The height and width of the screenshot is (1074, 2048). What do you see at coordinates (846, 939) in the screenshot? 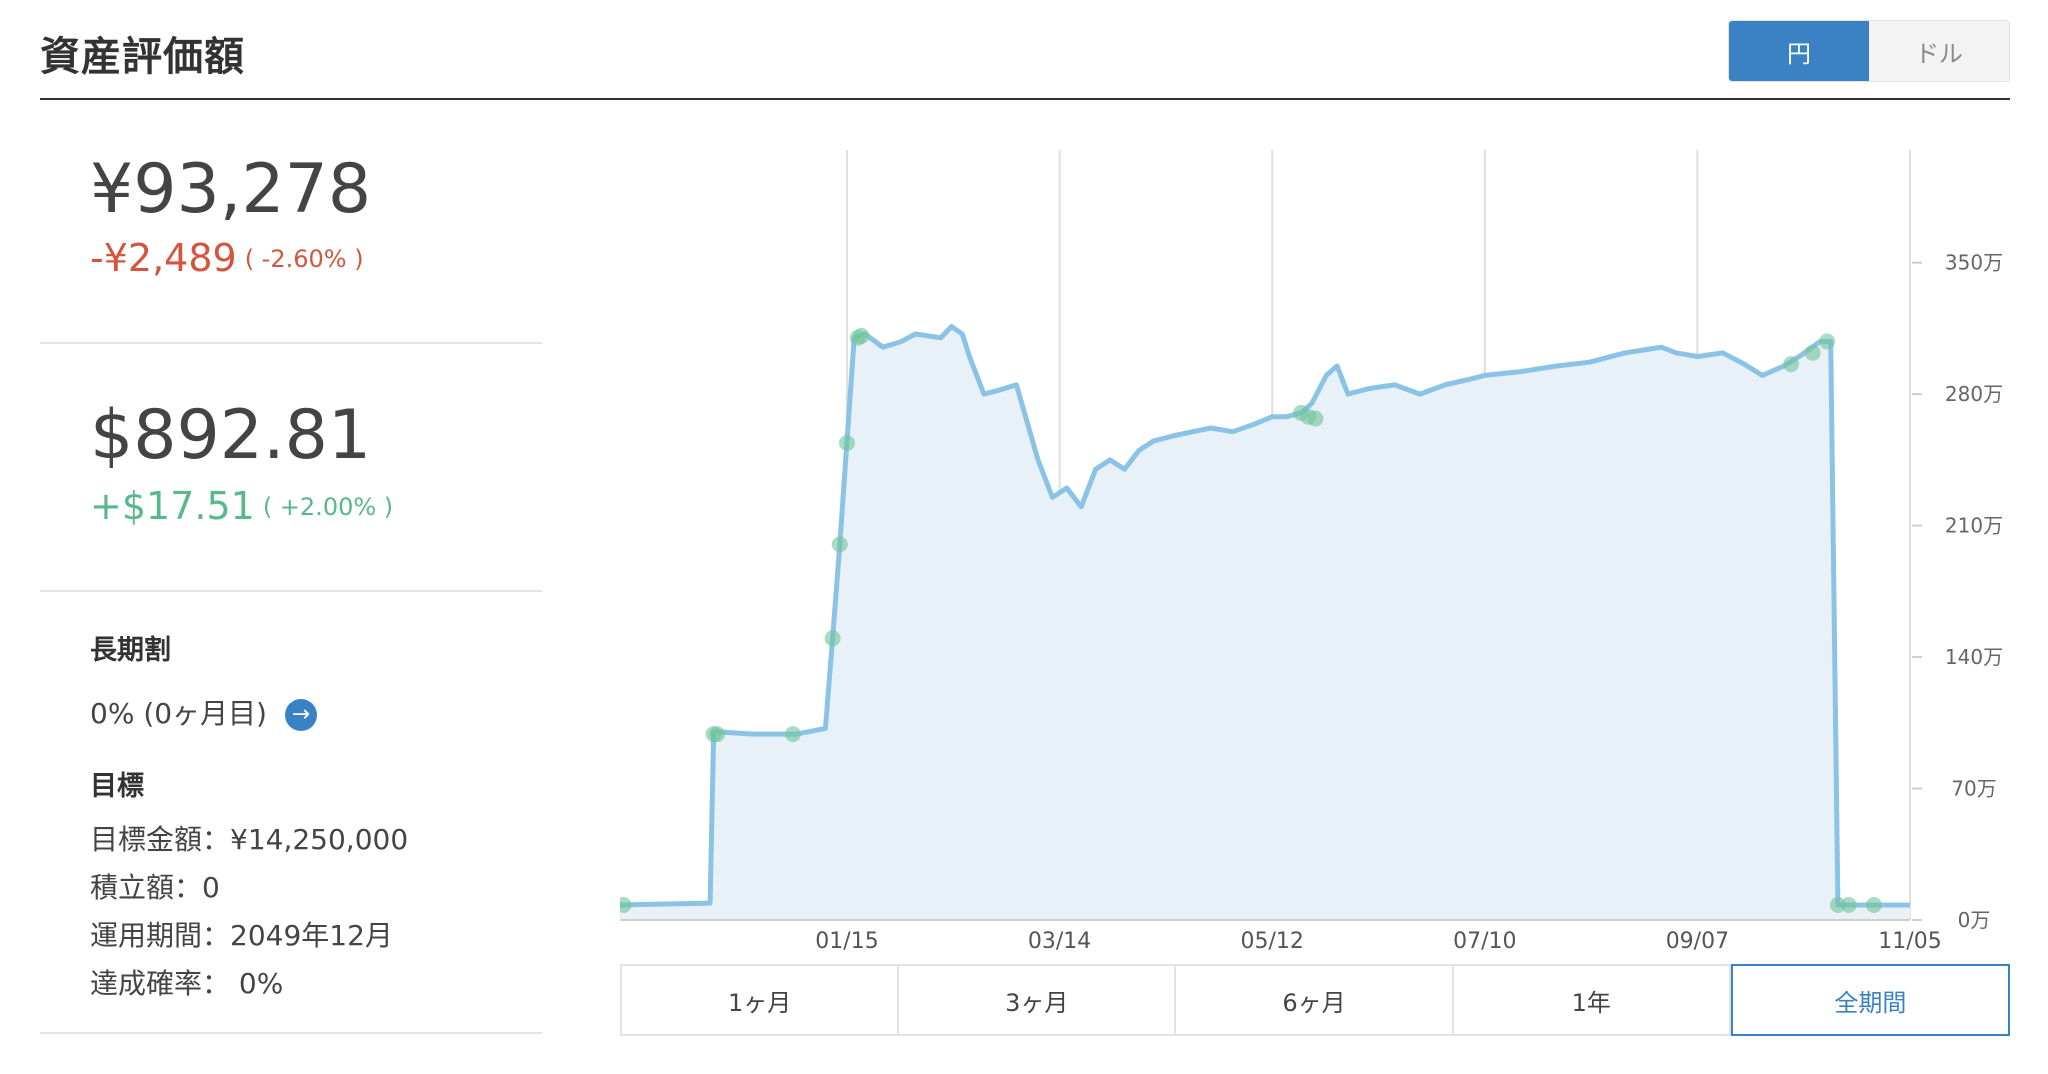
I see `x-tick-label: 01/15` at bounding box center [846, 939].